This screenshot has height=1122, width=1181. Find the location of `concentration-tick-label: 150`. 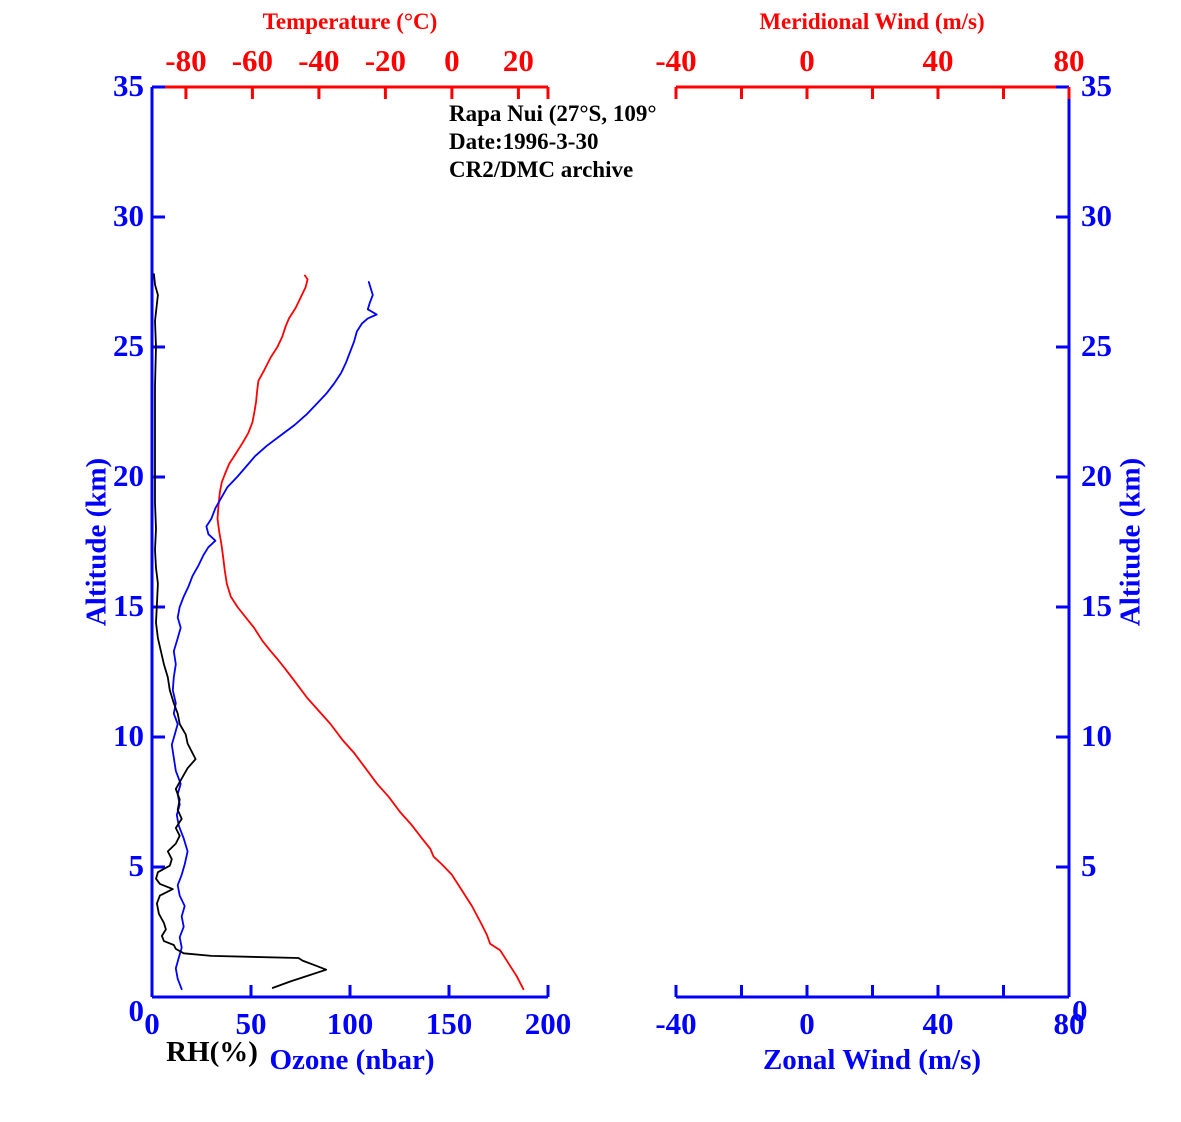

concentration-tick-label: 150 is located at coordinates (449, 1023).